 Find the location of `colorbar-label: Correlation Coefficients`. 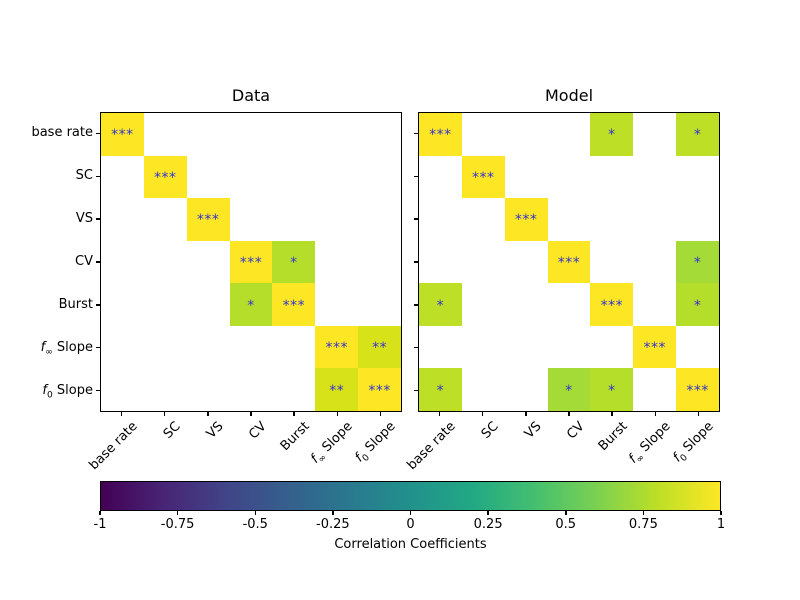

colorbar-label: Correlation Coefficients is located at coordinates (410, 544).